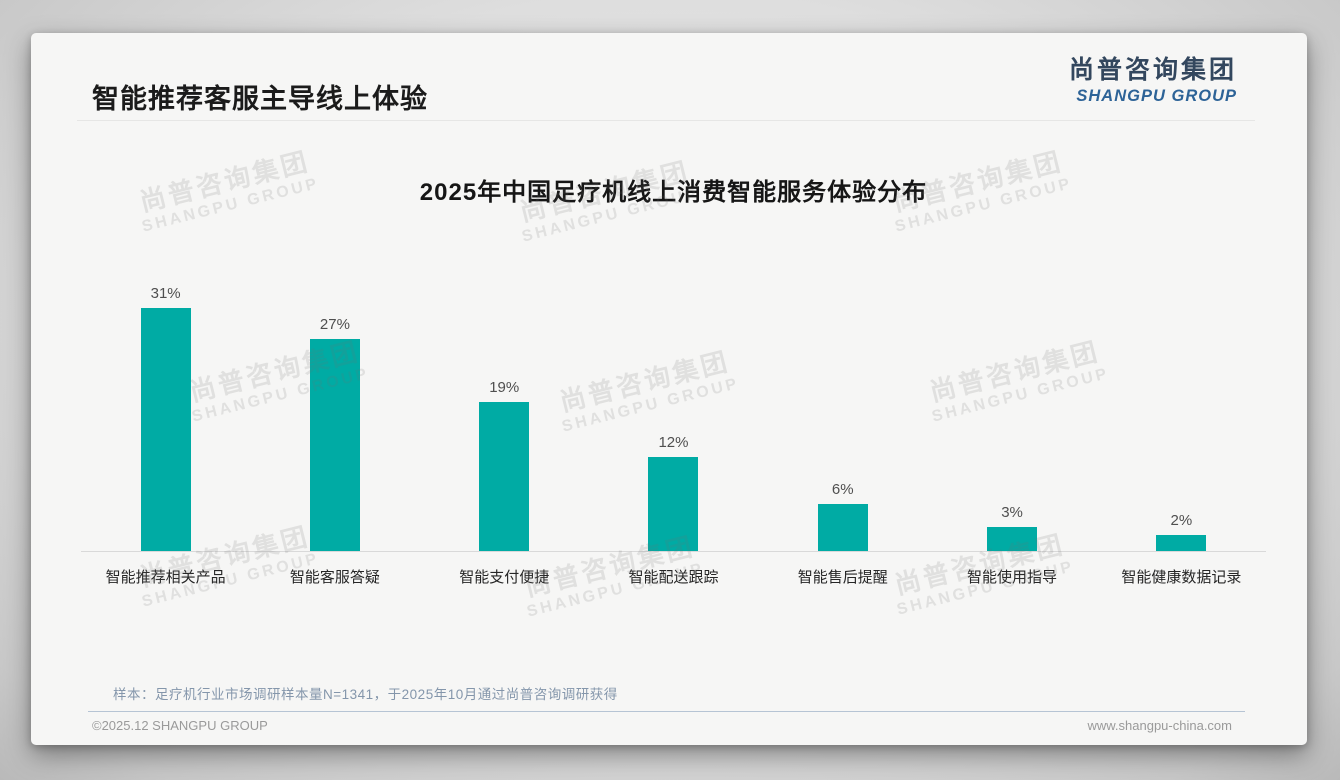  What do you see at coordinates (1181, 577) in the screenshot?
I see `category-label: 智能健康数据记录` at bounding box center [1181, 577].